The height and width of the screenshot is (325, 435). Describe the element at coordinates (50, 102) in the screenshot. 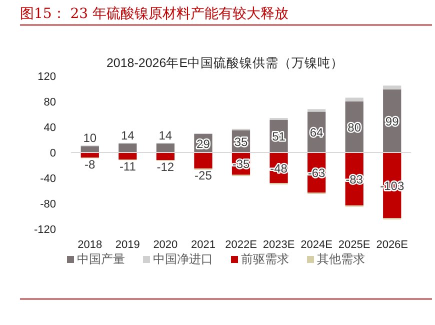

I see `y-tick-label: 80` at that location.